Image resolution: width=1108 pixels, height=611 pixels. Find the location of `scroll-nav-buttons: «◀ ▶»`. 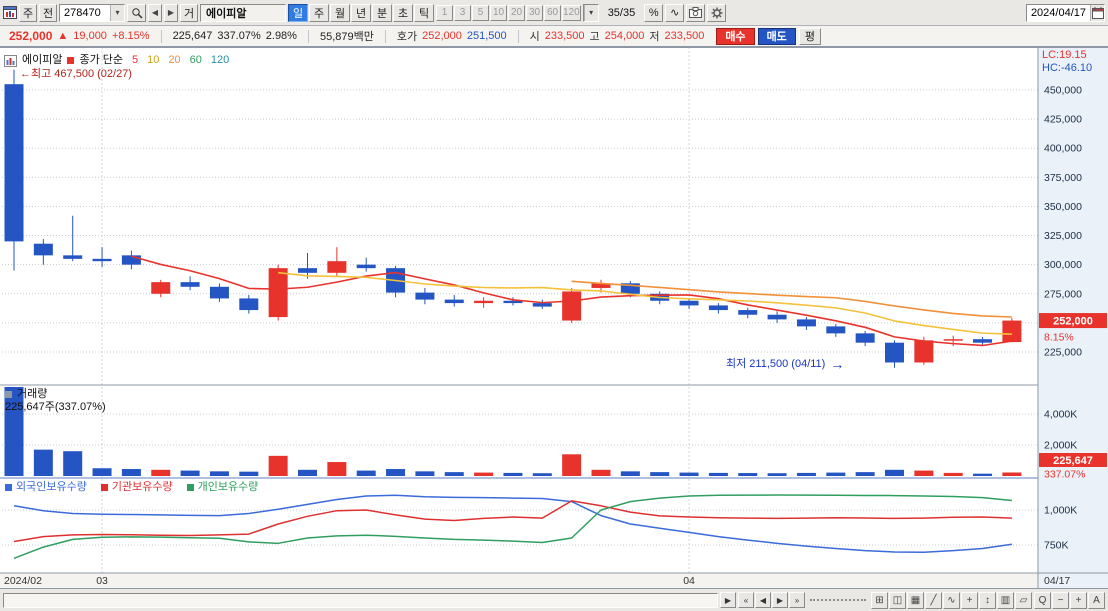

scroll-nav-buttons: «◀ ▶» is located at coordinates (771, 600).